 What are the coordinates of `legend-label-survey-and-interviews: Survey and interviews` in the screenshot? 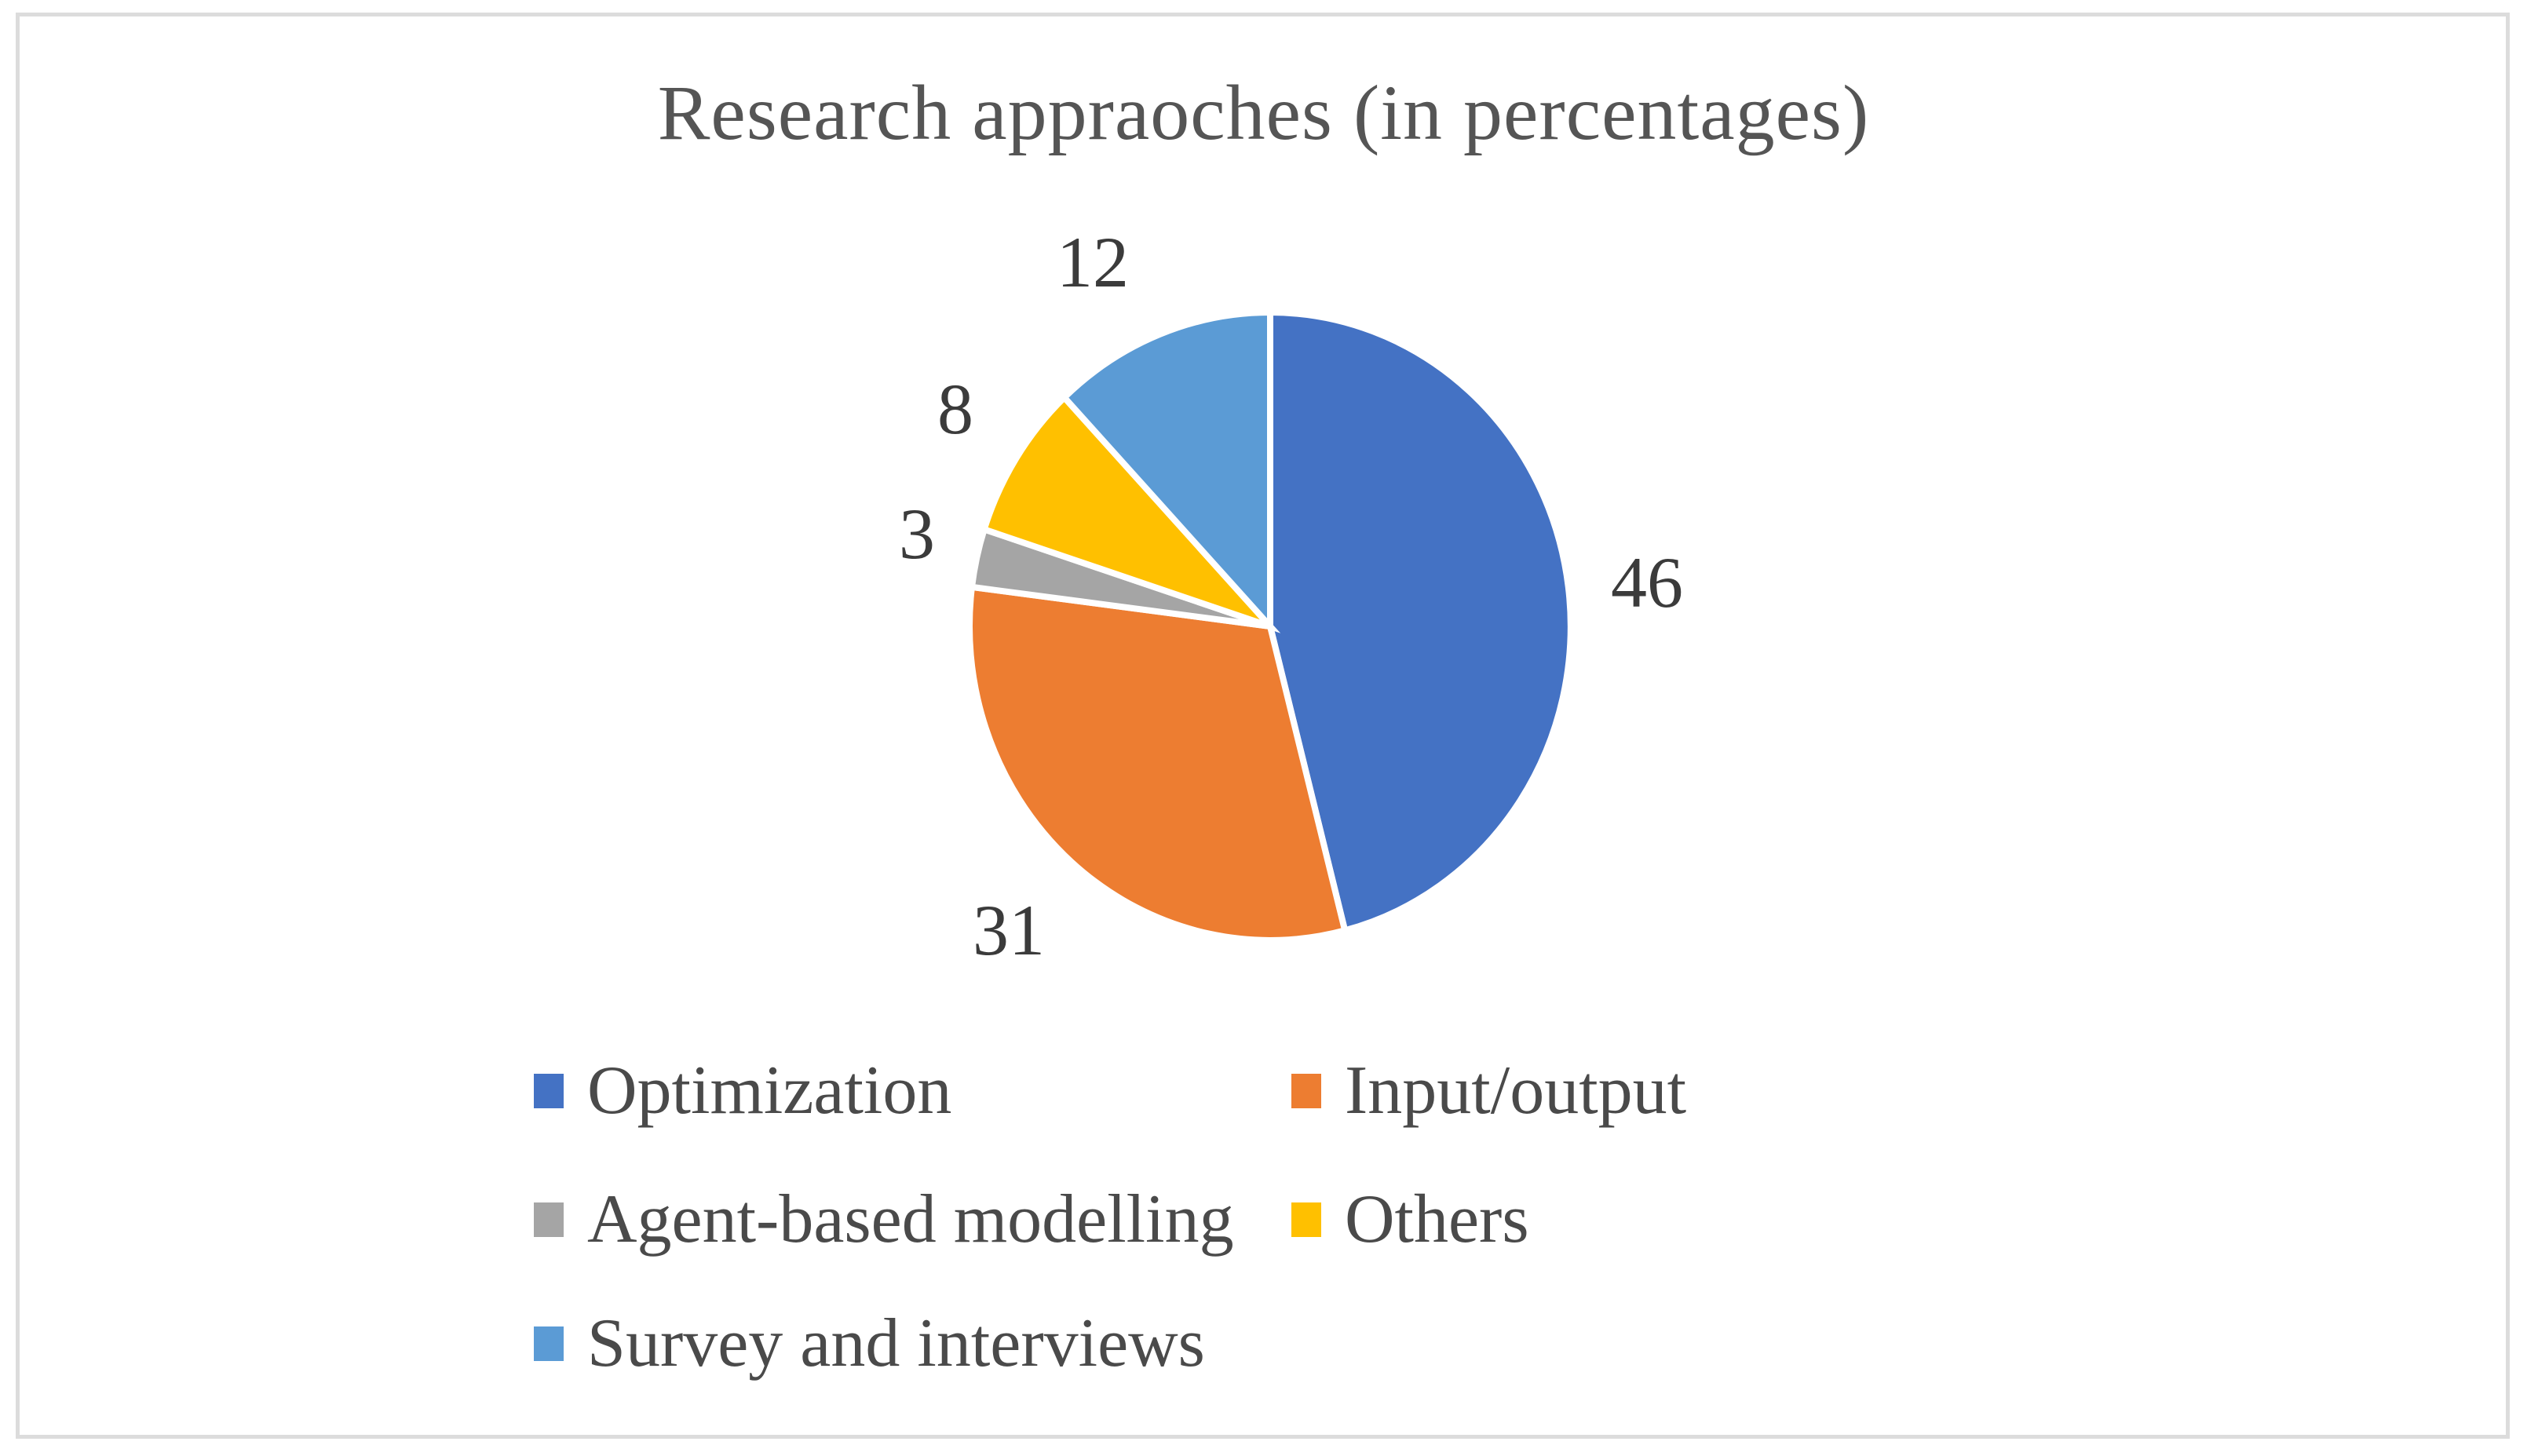 It's located at (896, 1343).